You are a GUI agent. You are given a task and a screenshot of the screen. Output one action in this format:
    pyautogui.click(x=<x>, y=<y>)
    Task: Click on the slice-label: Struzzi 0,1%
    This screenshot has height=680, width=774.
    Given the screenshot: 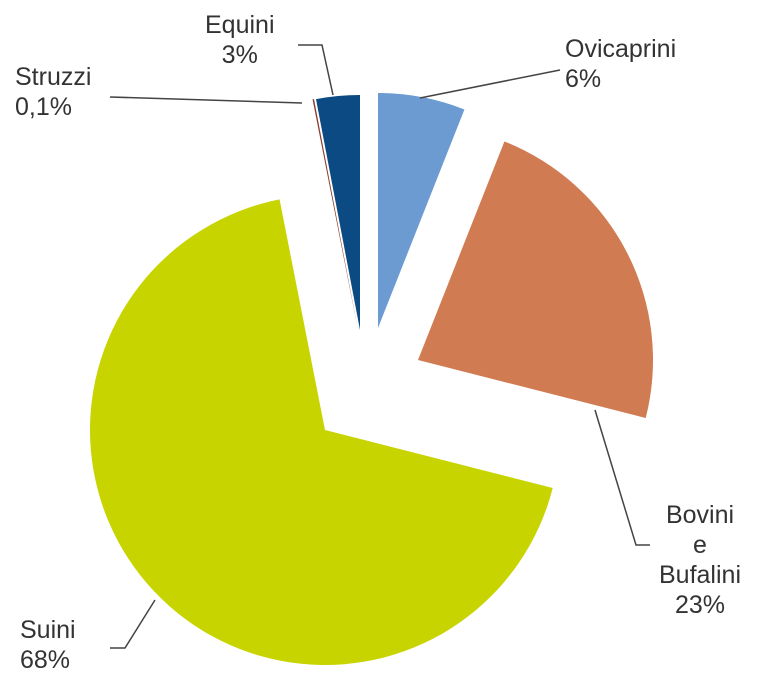 What is the action you would take?
    pyautogui.click(x=53, y=92)
    